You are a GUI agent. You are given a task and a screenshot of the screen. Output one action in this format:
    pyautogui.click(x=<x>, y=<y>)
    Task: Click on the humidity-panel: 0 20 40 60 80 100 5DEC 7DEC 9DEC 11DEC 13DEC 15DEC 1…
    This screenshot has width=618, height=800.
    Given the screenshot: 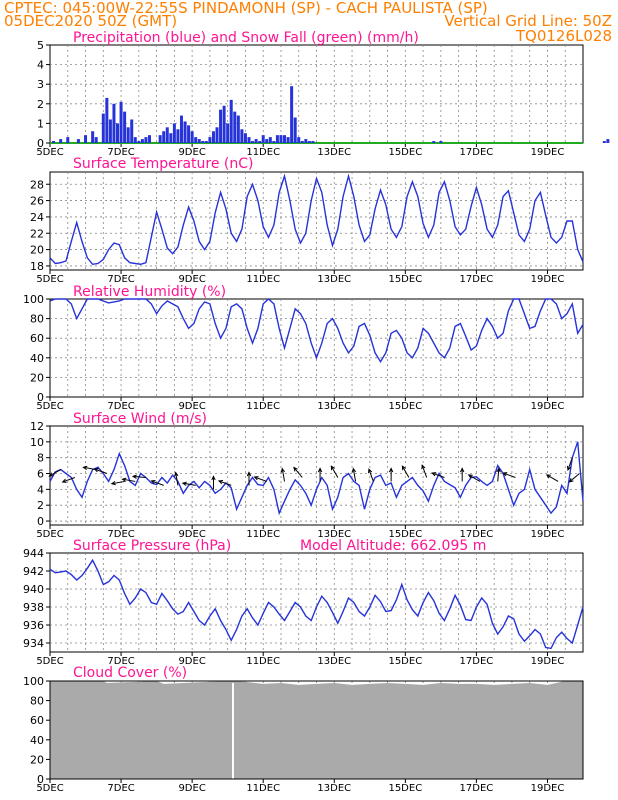 What is the action you would take?
    pyautogui.click(x=303, y=352)
    